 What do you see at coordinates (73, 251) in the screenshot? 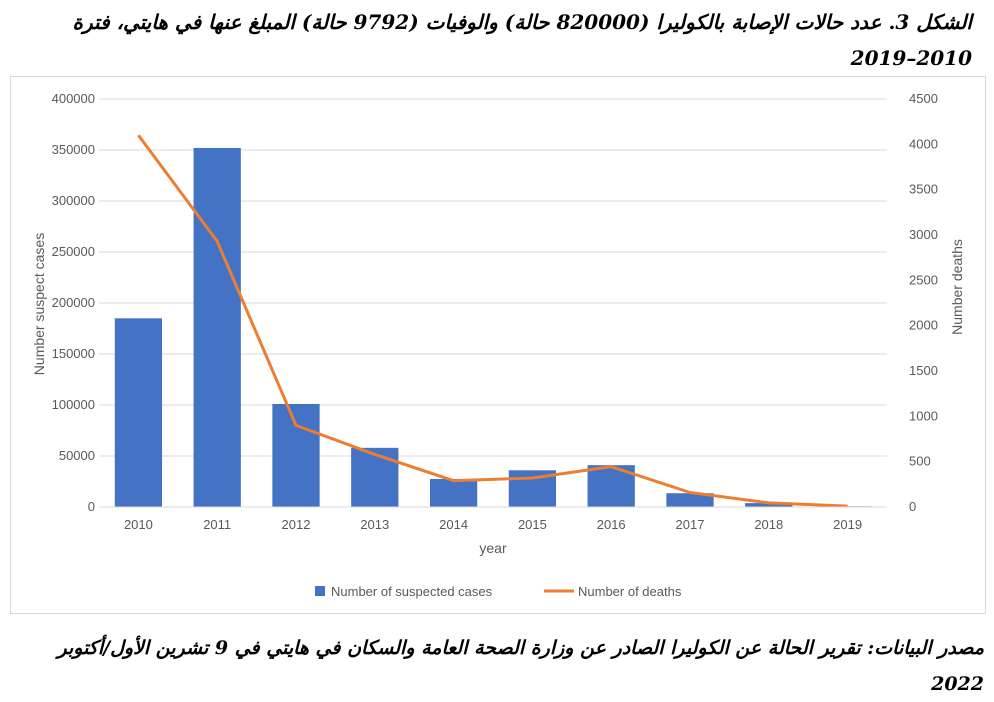
I see `y-tick-label: 250000` at bounding box center [73, 251].